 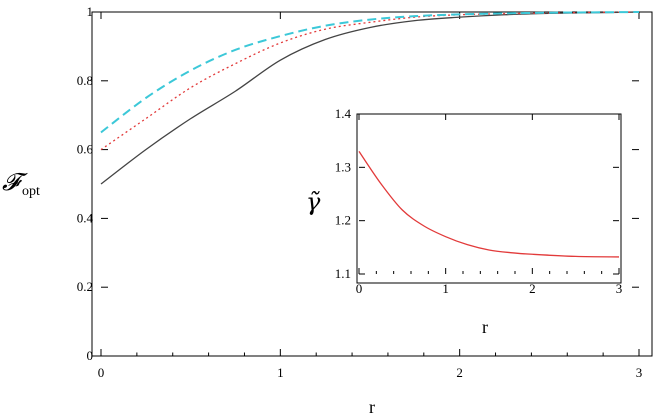 I want to click on main-y-axis-label-subscript: opt, so click(x=31, y=191).